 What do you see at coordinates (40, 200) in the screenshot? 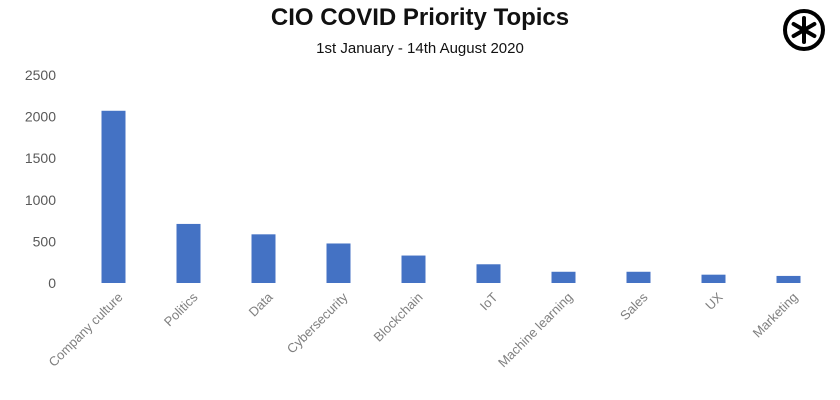
I see `y-tick-label: 1000` at bounding box center [40, 200].